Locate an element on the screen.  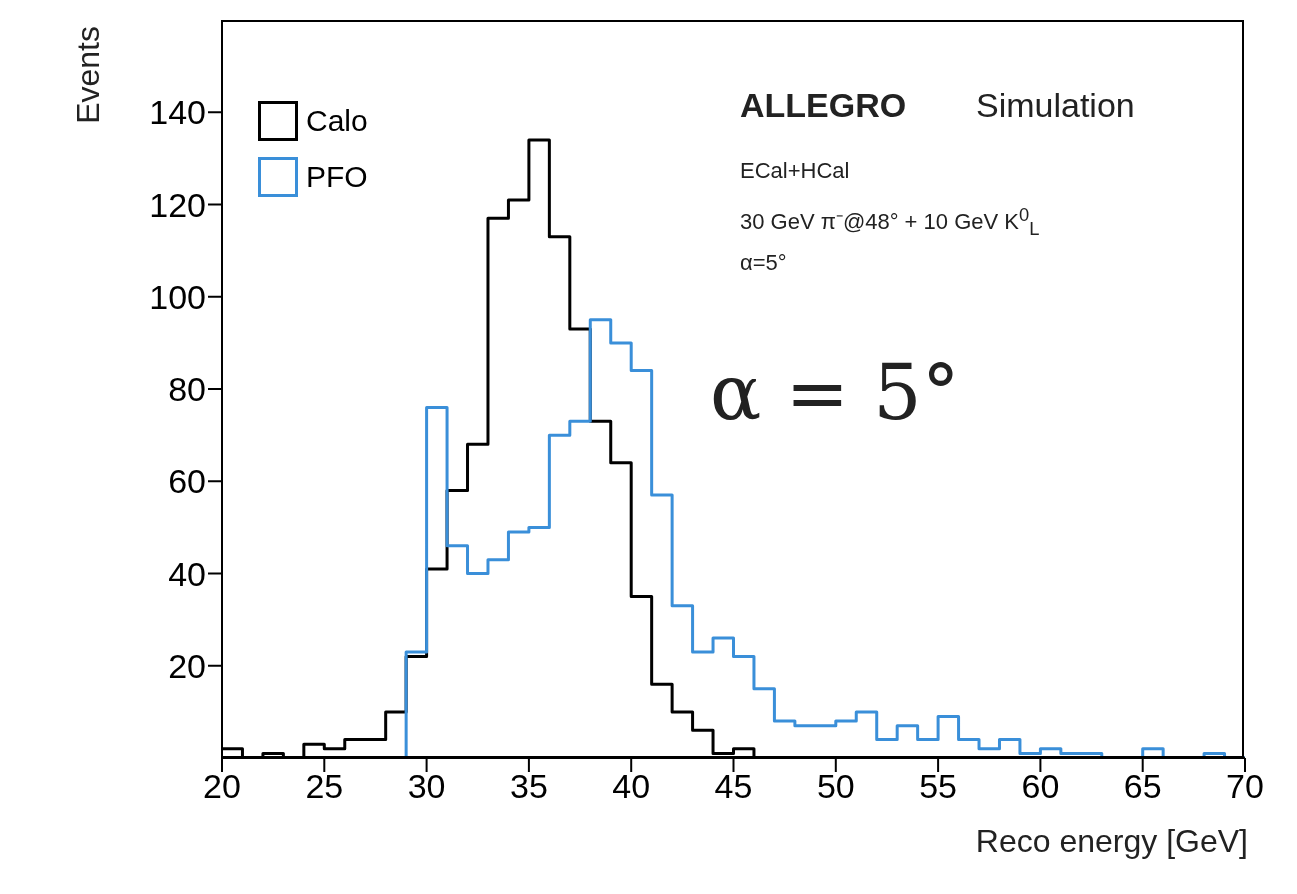
annotation: α=5° is located at coordinates (763, 263).